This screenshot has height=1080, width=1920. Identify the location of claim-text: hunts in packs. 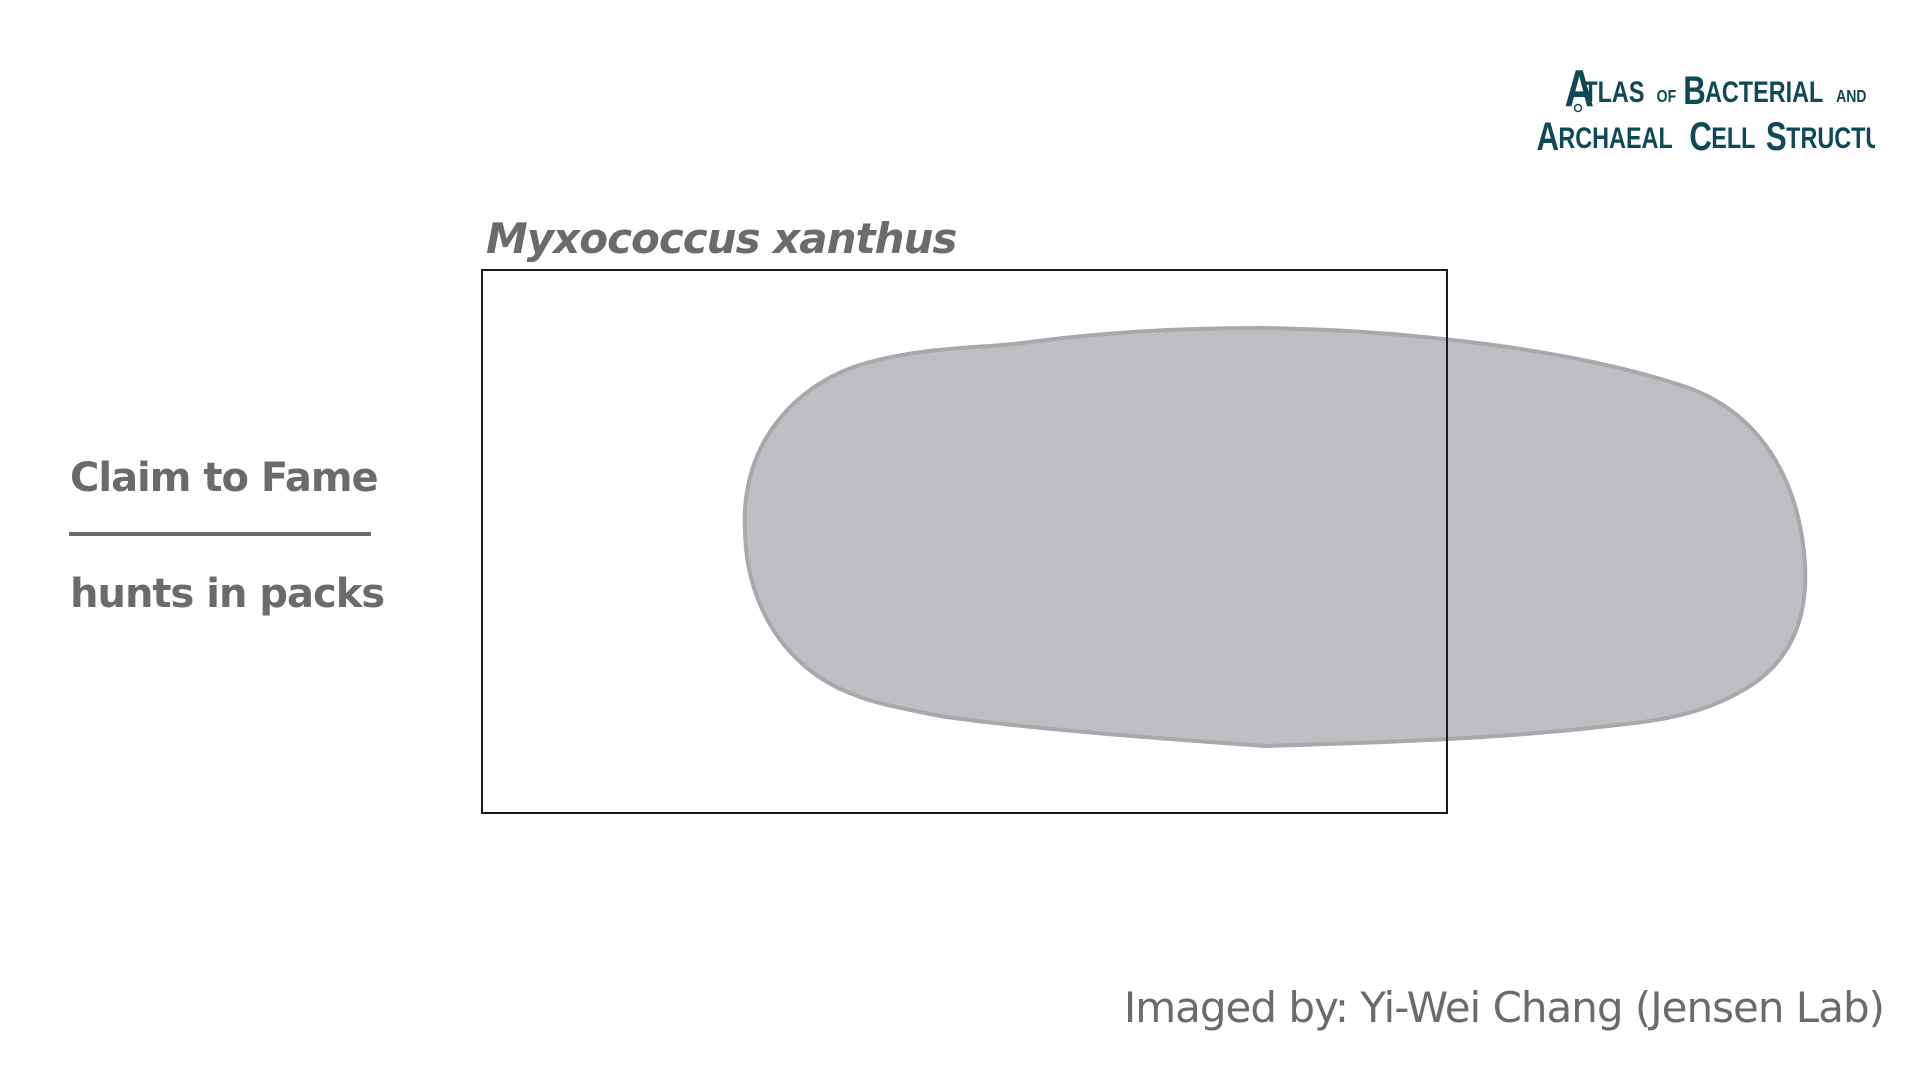
(227, 594).